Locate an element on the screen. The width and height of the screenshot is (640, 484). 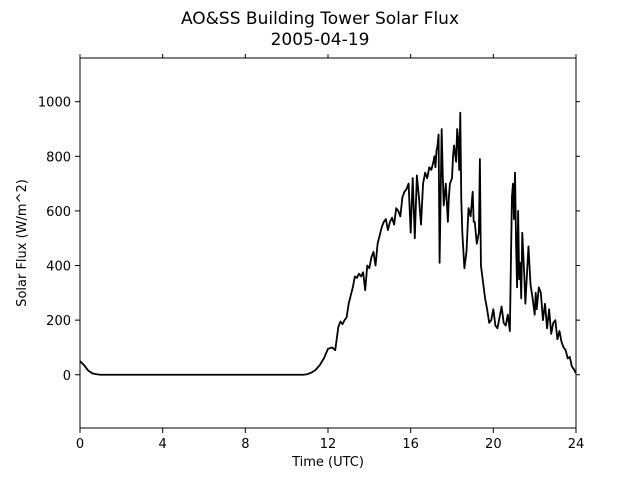
y-tick-label: 200 is located at coordinates (58, 321).